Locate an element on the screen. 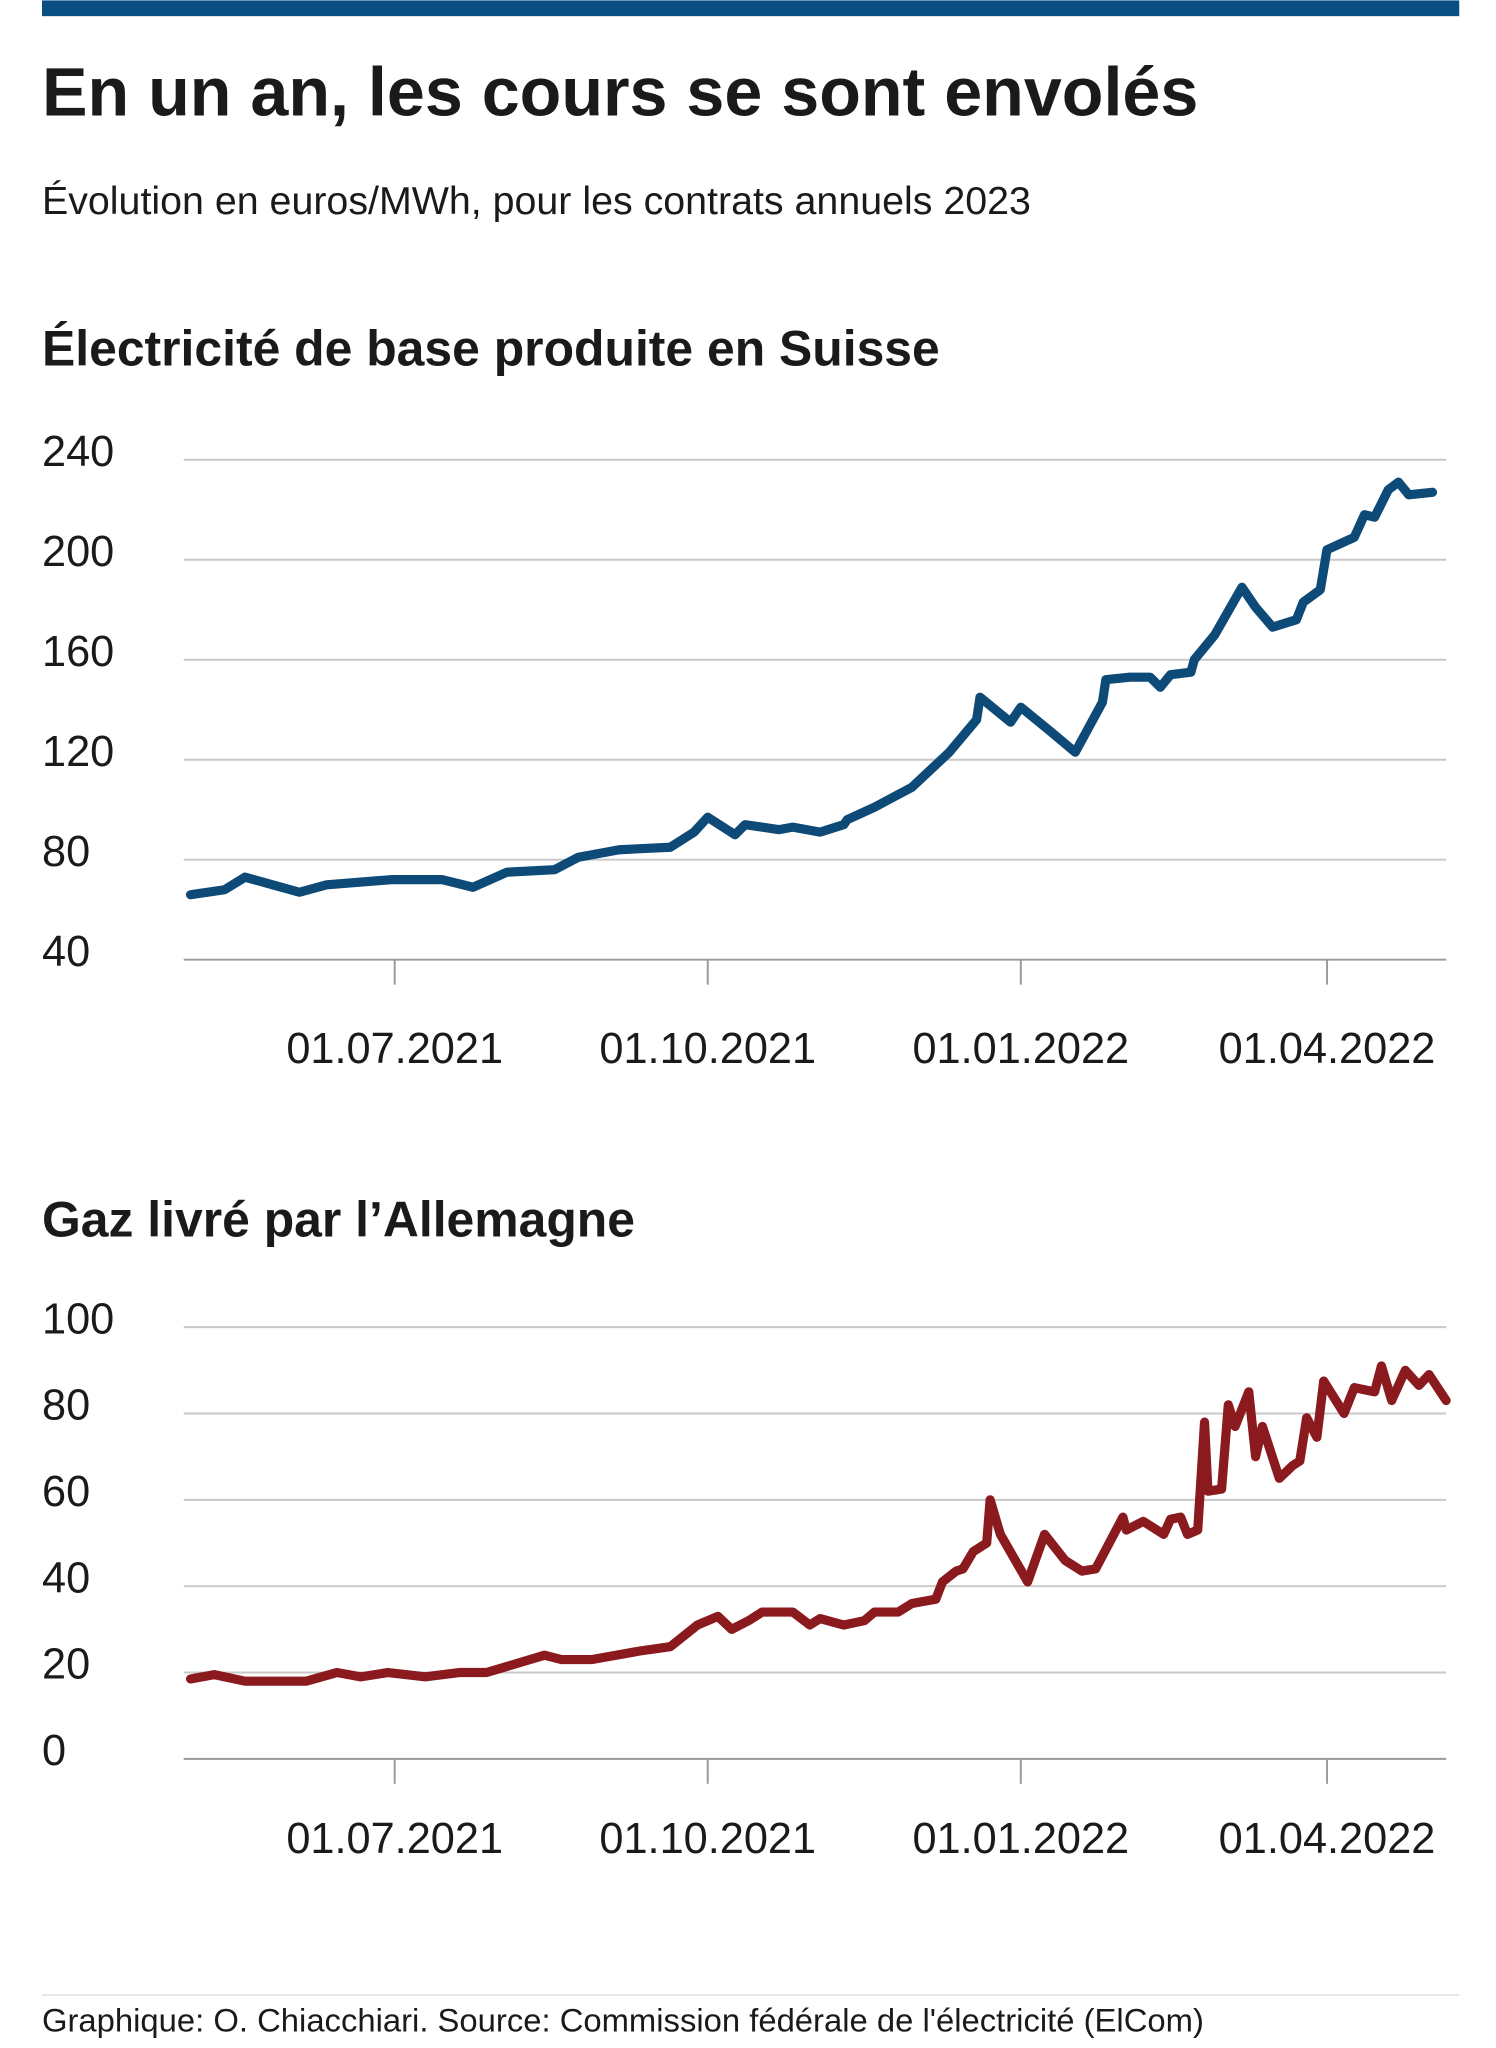 The width and height of the screenshot is (1496, 2048). top-bar is located at coordinates (750, 8).